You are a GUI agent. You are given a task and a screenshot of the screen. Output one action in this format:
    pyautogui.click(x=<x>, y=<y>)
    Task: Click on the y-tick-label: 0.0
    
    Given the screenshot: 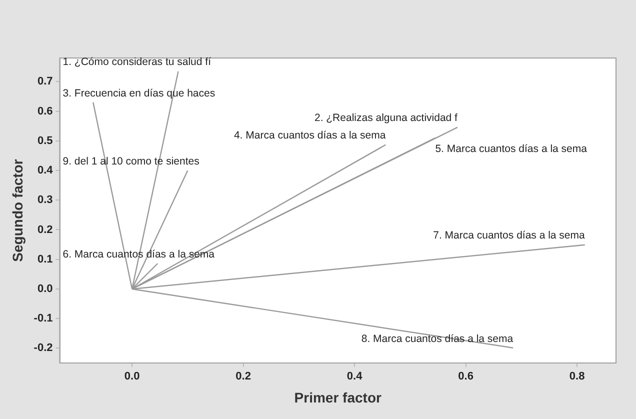 What is the action you would take?
    pyautogui.click(x=45, y=289)
    